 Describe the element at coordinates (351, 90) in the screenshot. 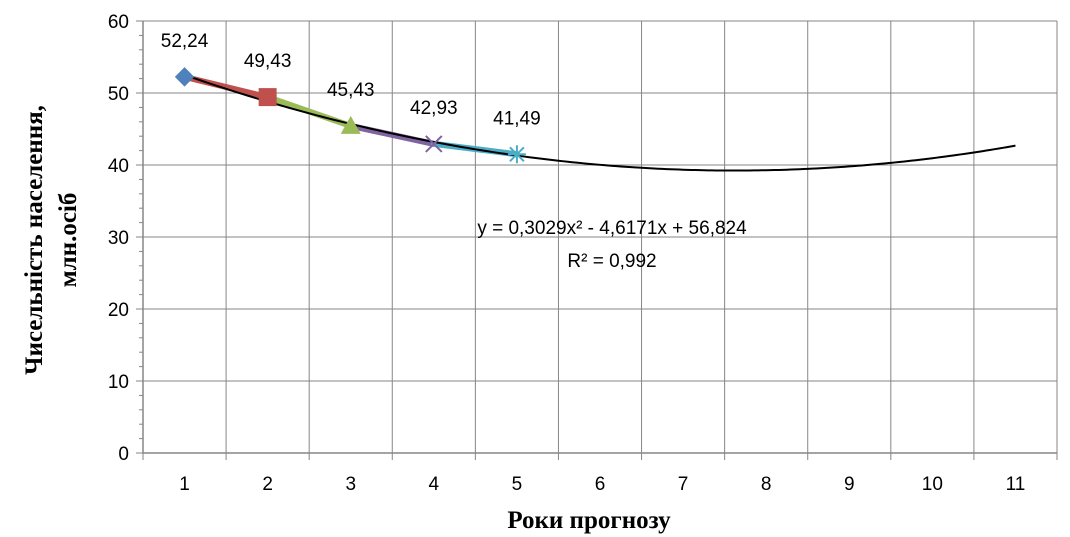

I see `data-label: 45,43` at that location.